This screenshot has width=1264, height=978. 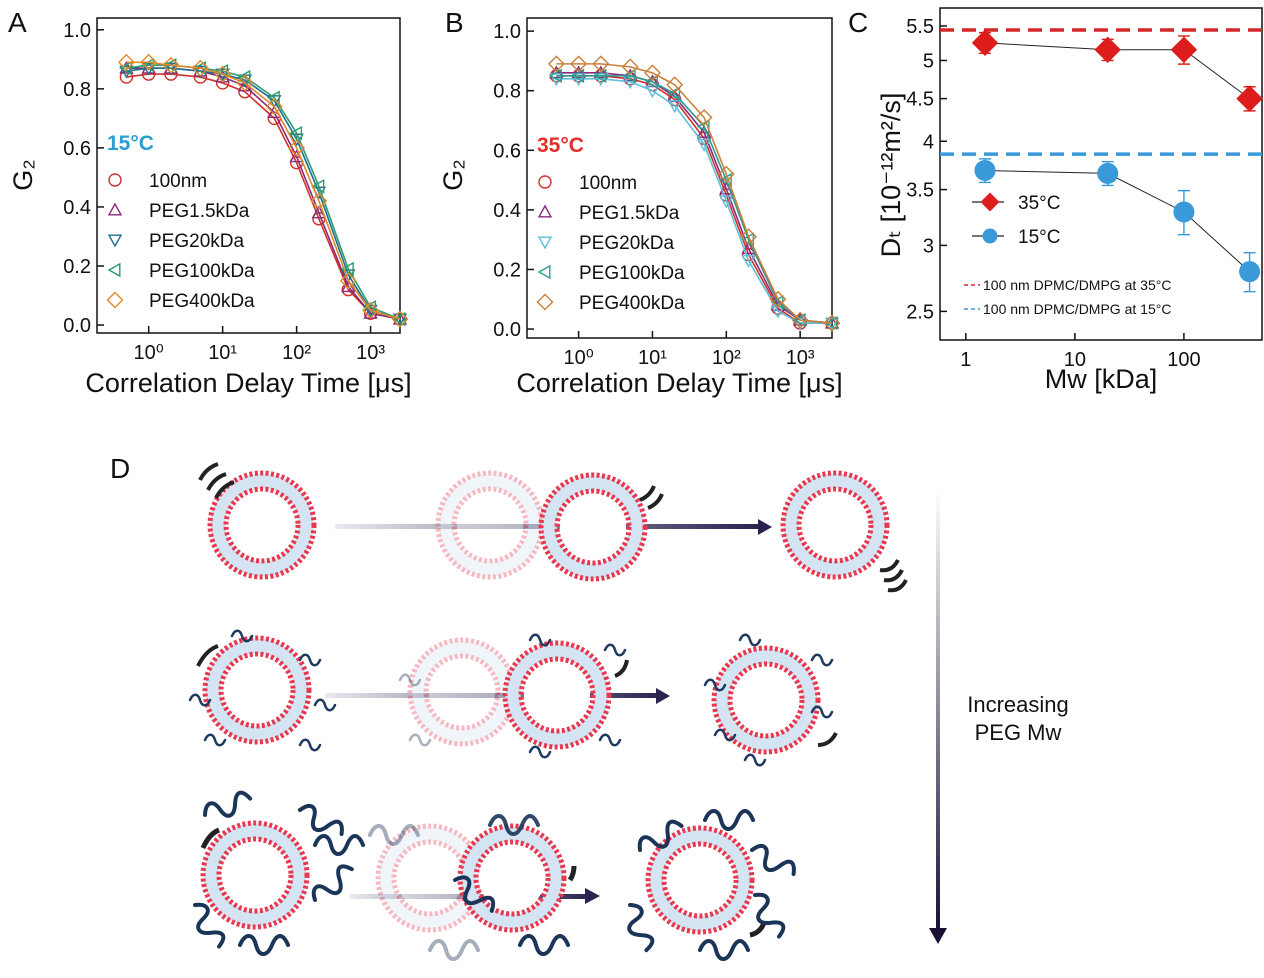 What do you see at coordinates (507, 32) in the screenshot?
I see `y-tick-label: 1.0` at bounding box center [507, 32].